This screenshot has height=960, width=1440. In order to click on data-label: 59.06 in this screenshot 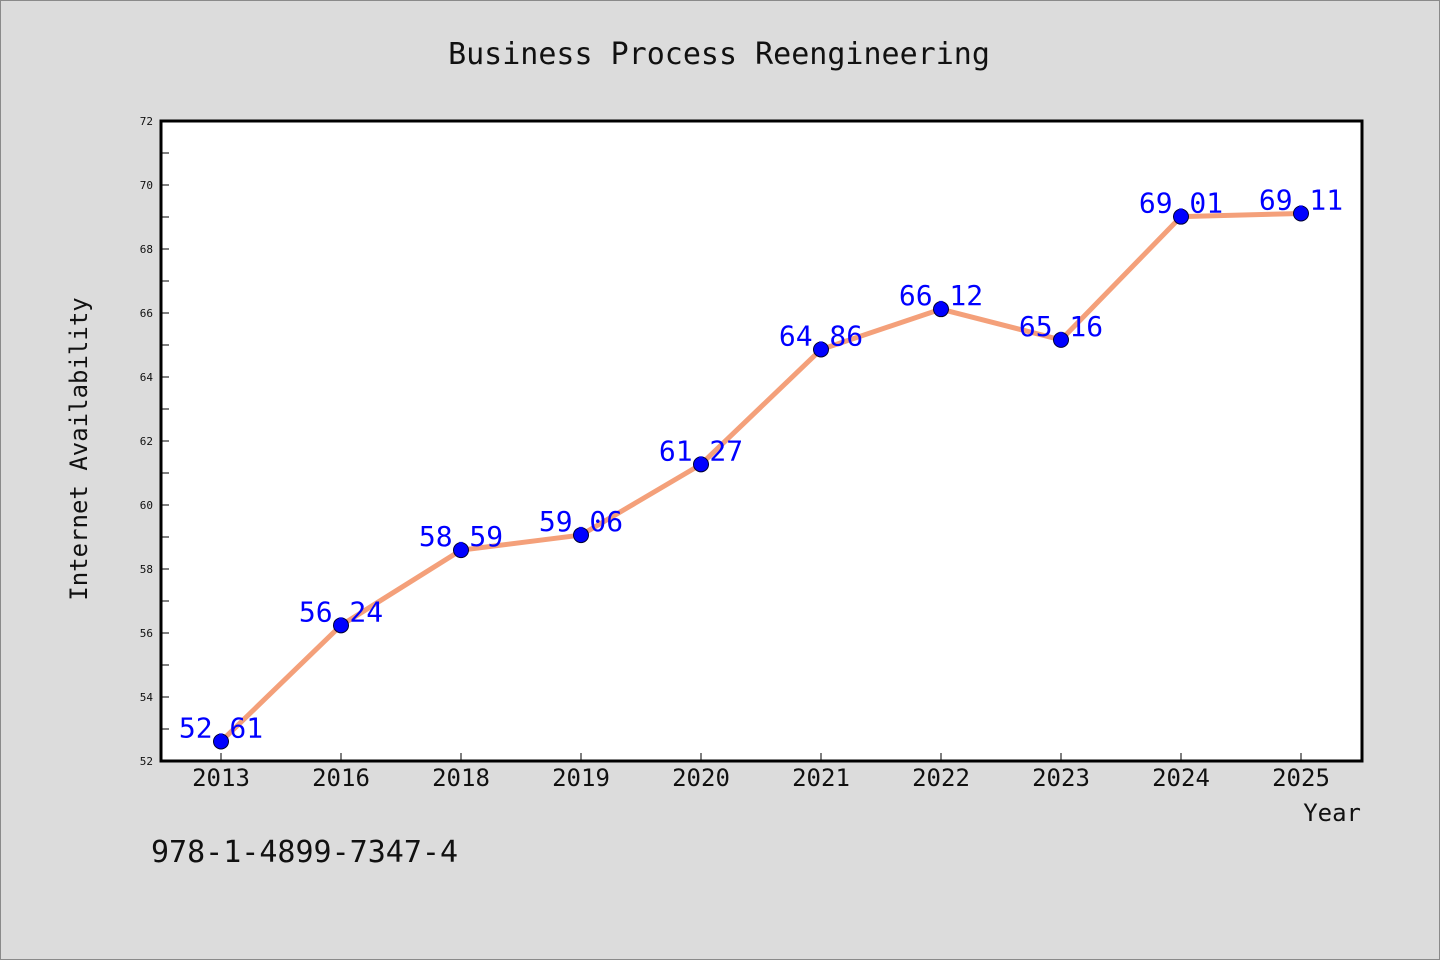, I will do `click(581, 521)`.